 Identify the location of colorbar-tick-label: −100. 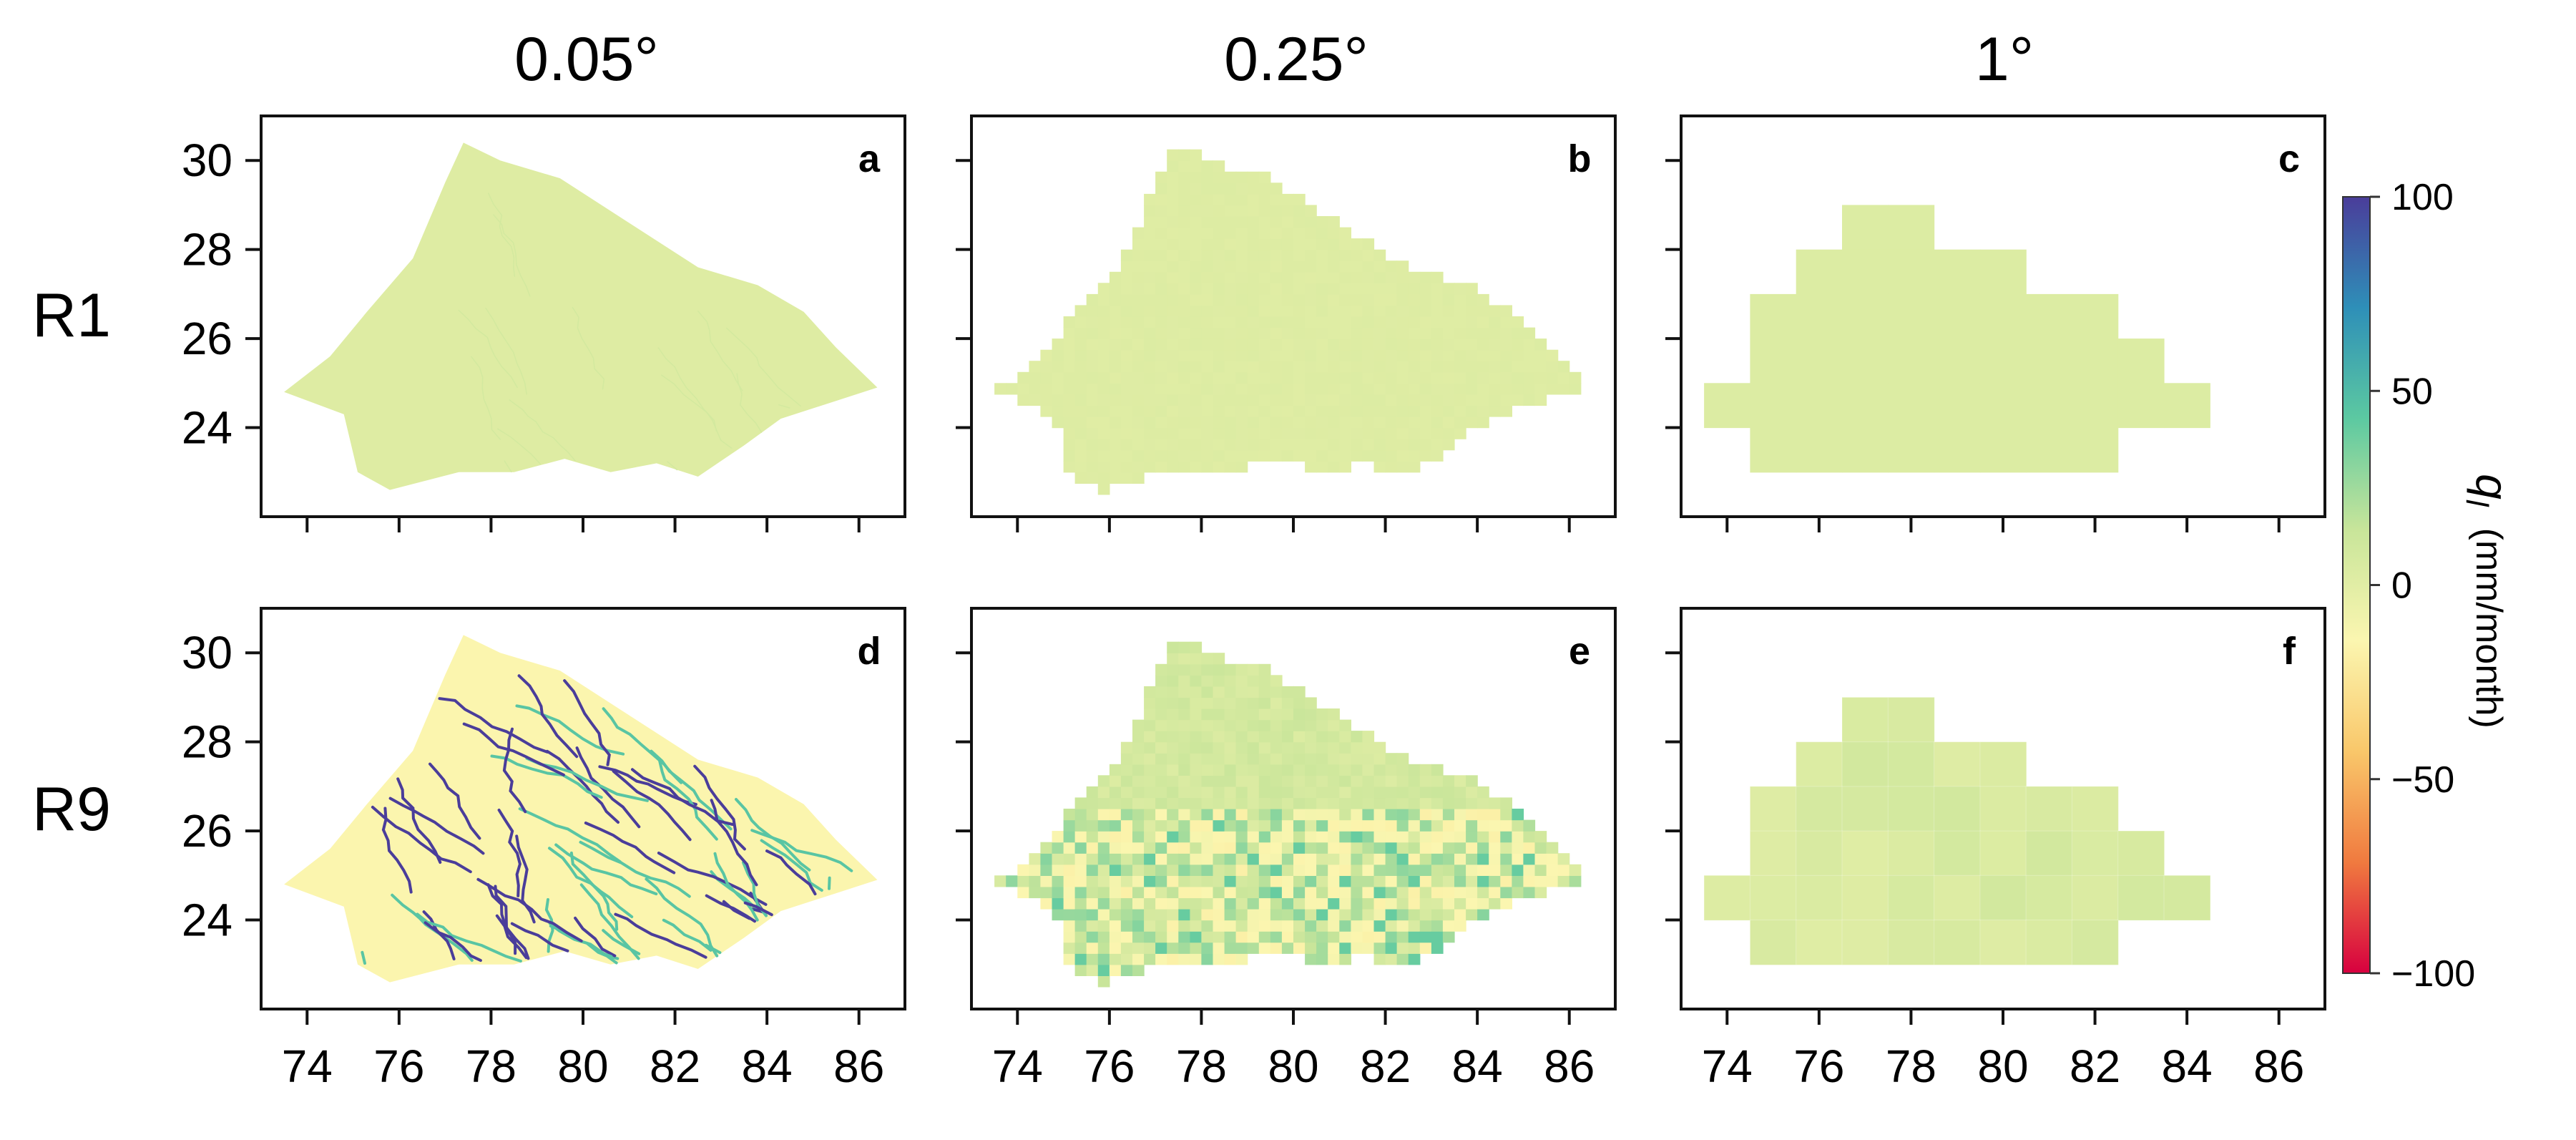
(2433, 974).